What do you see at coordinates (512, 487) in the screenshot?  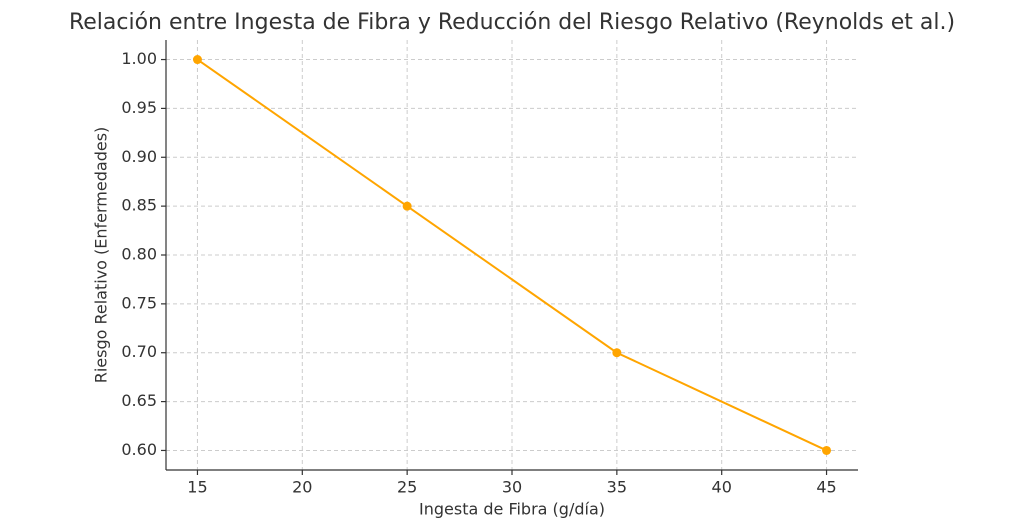 I see `x-tick-label: 30` at bounding box center [512, 487].